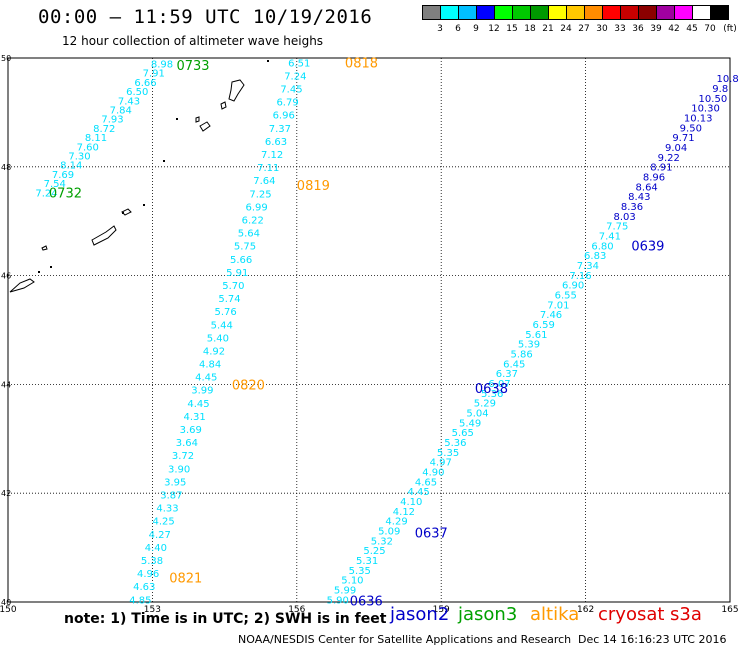 This screenshot has height=650, width=740. I want to click on wave-height-value: 9.8, so click(720, 89).